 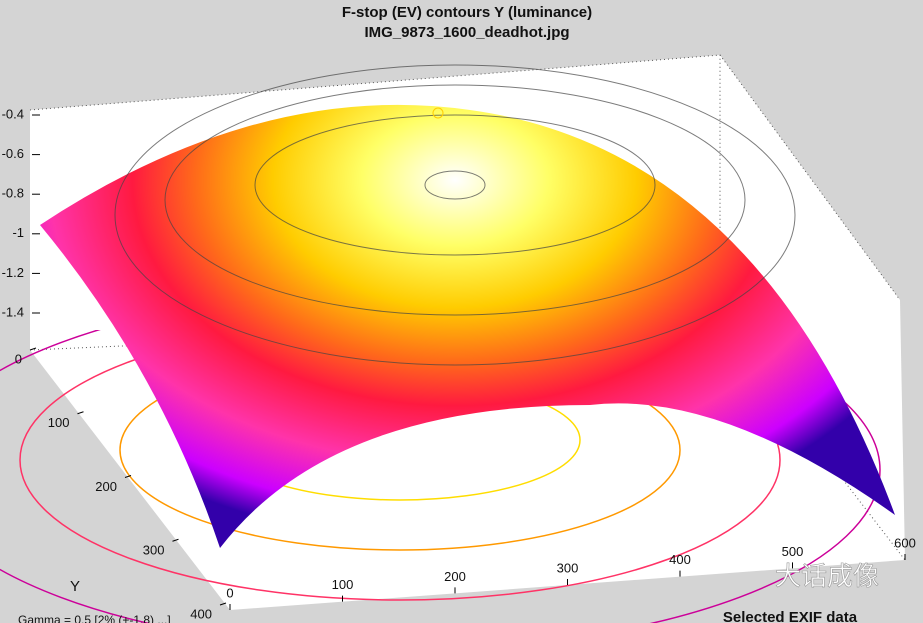 What do you see at coordinates (13, 311) in the screenshot?
I see `z-tick-label: -1.4` at bounding box center [13, 311].